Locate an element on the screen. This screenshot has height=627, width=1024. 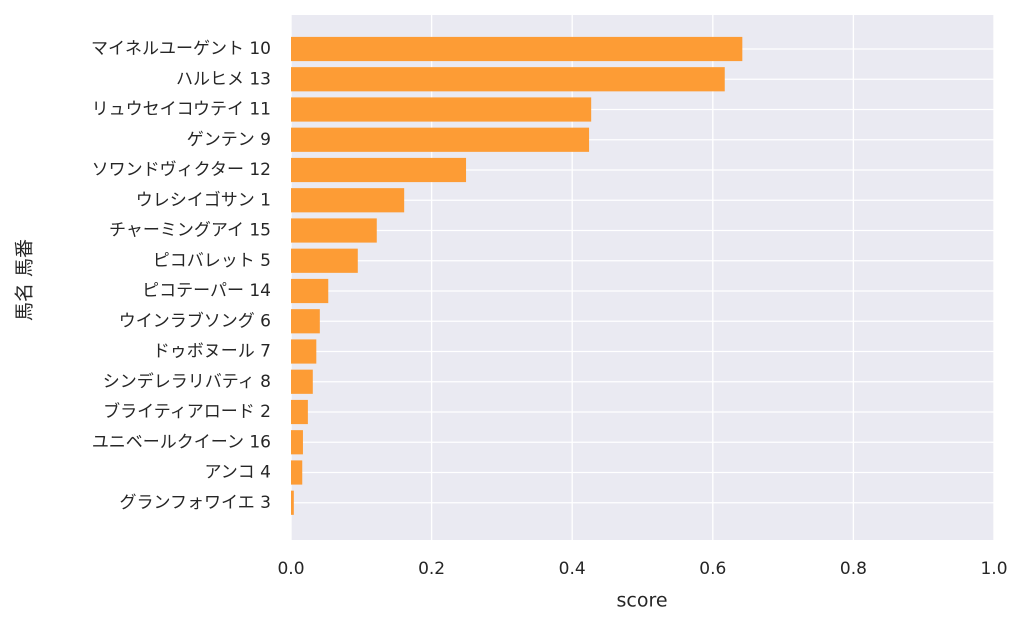
y-tick-label: グランフォワイエ 3 is located at coordinates (195, 503).